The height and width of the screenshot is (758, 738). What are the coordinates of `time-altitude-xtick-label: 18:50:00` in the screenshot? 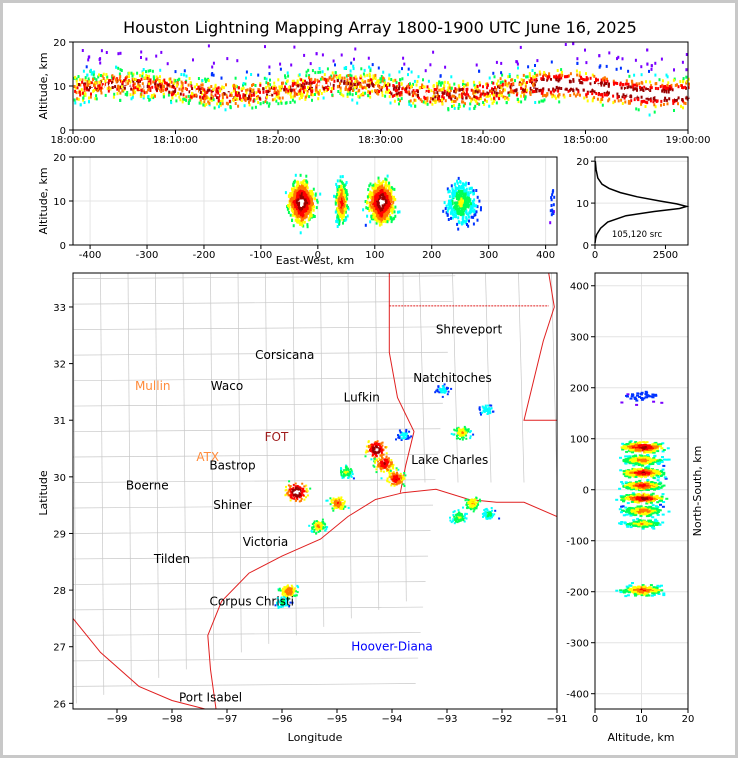 It's located at (585, 140).